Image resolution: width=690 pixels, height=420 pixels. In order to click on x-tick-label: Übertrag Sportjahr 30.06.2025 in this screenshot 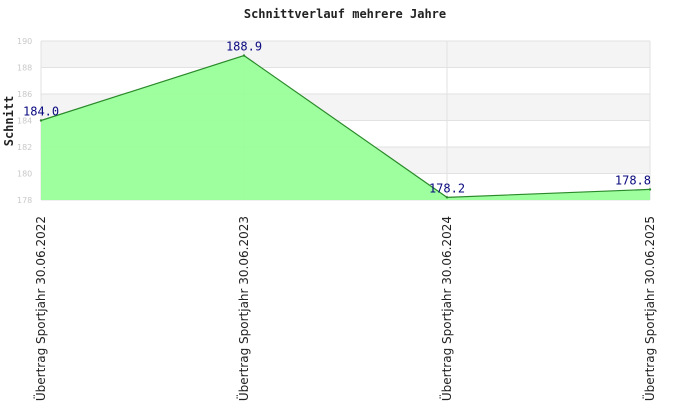, I will do `click(649, 308)`.